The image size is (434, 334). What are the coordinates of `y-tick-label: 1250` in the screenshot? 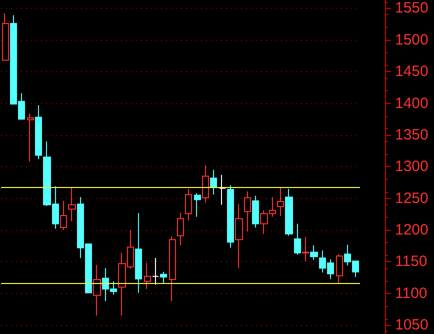 It's located at (411, 198).